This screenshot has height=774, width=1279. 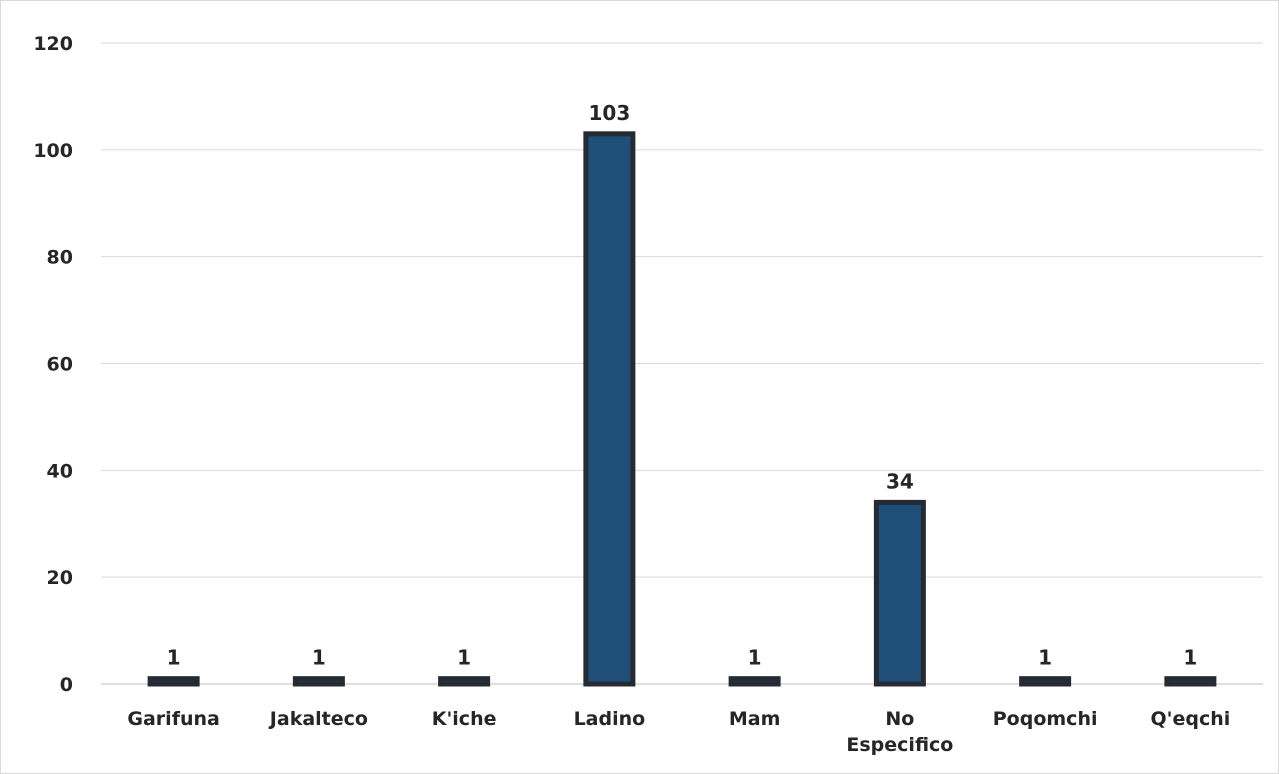 I want to click on x-tick-label: Mam, so click(x=755, y=719).